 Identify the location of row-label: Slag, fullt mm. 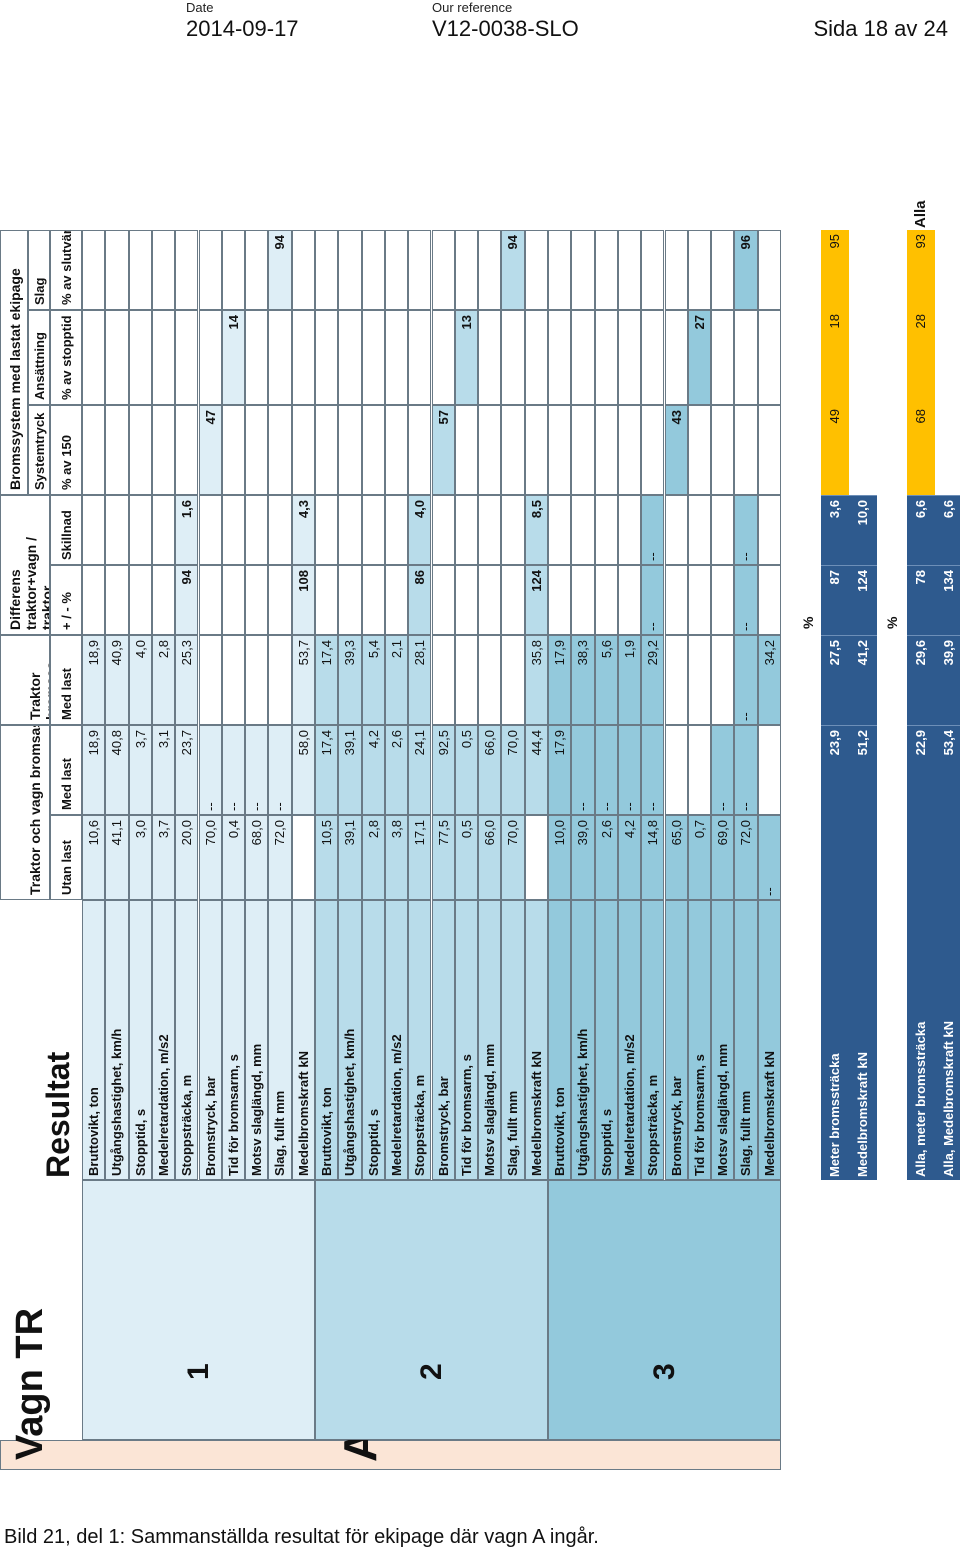
(746, 1040).